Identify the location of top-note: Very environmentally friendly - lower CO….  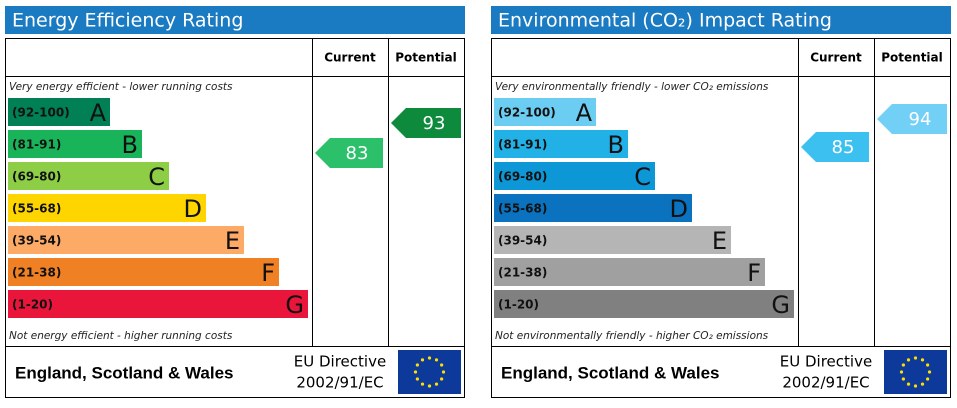
(632, 87).